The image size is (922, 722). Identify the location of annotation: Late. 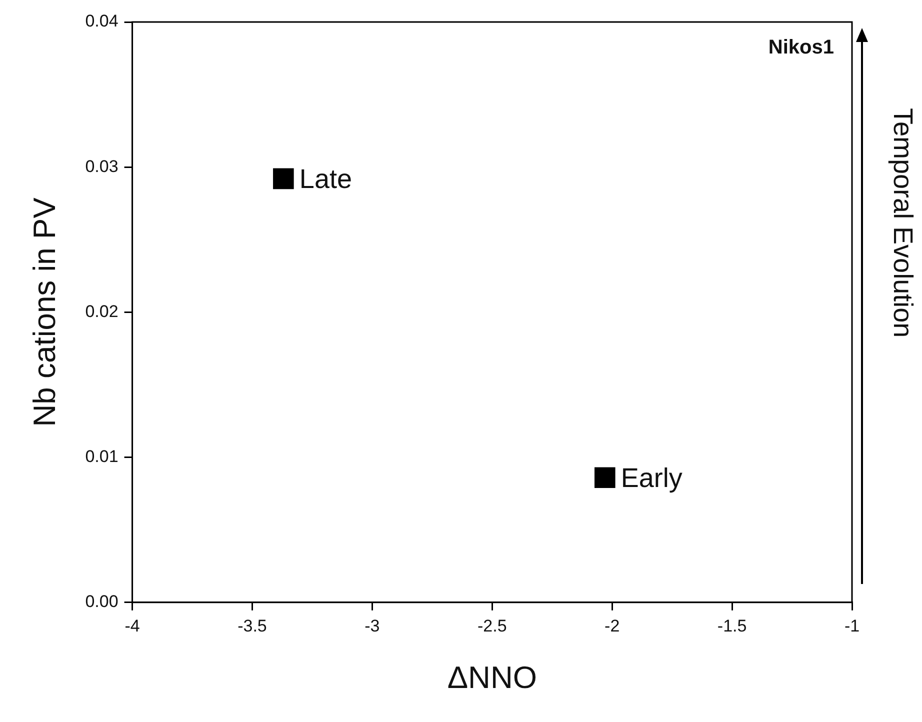
(325, 179).